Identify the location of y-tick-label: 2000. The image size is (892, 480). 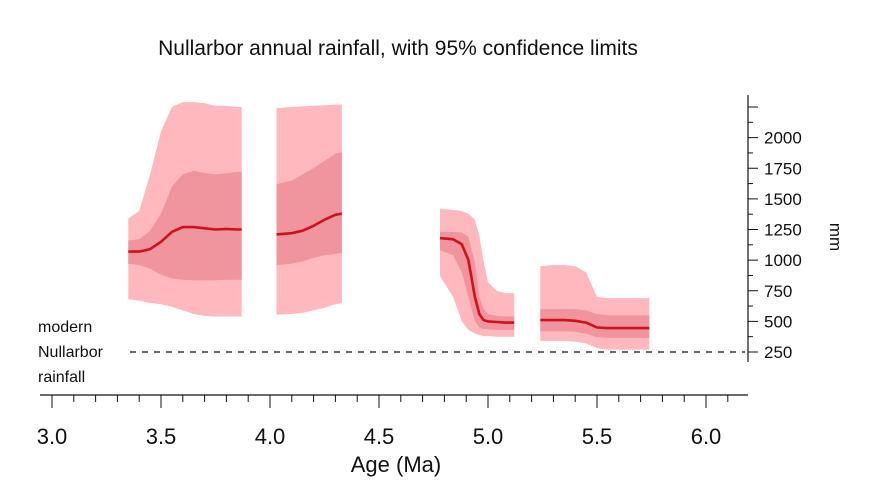
(783, 138).